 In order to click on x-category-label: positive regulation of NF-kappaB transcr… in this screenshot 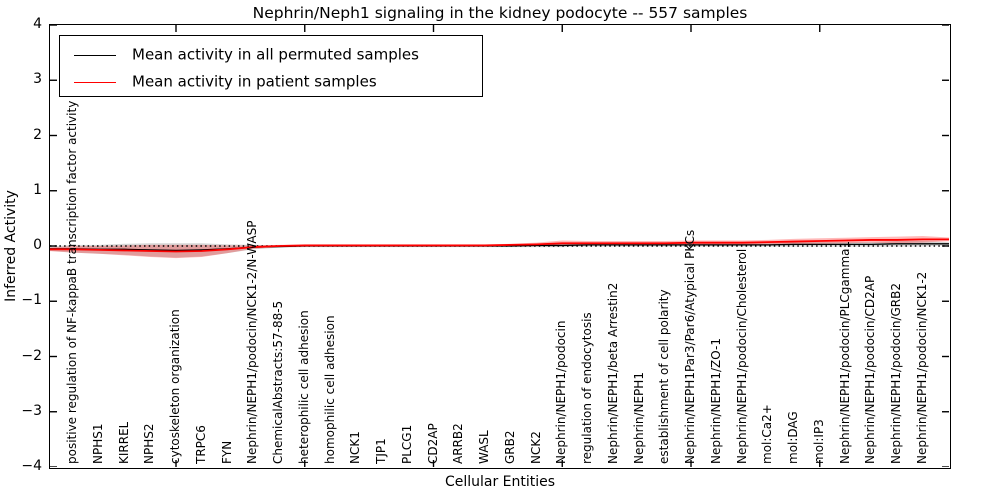, I will do `click(72, 282)`.